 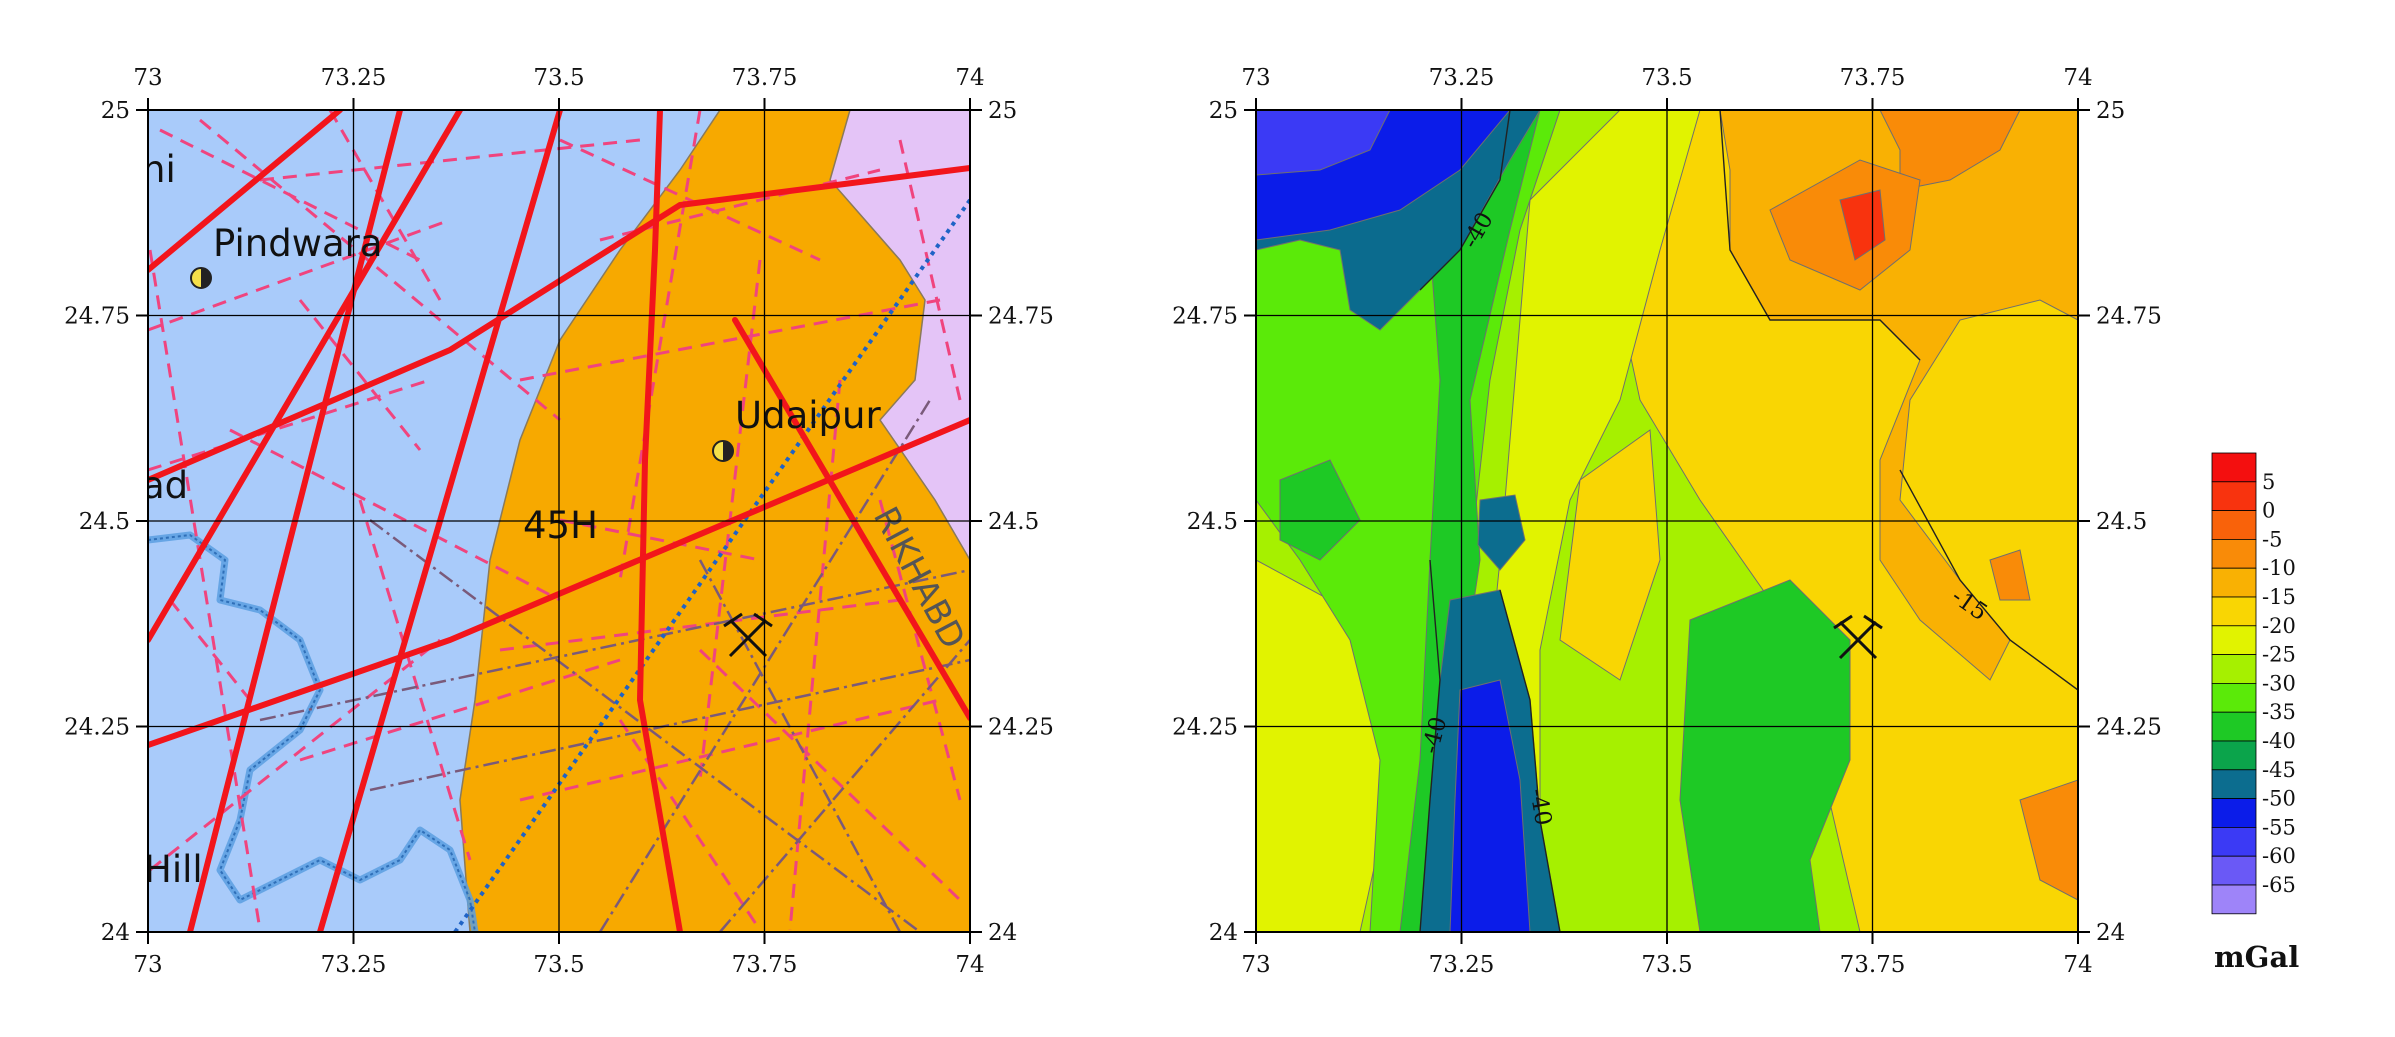 I want to click on contour-line-minus15, so click(x=1988, y=580).